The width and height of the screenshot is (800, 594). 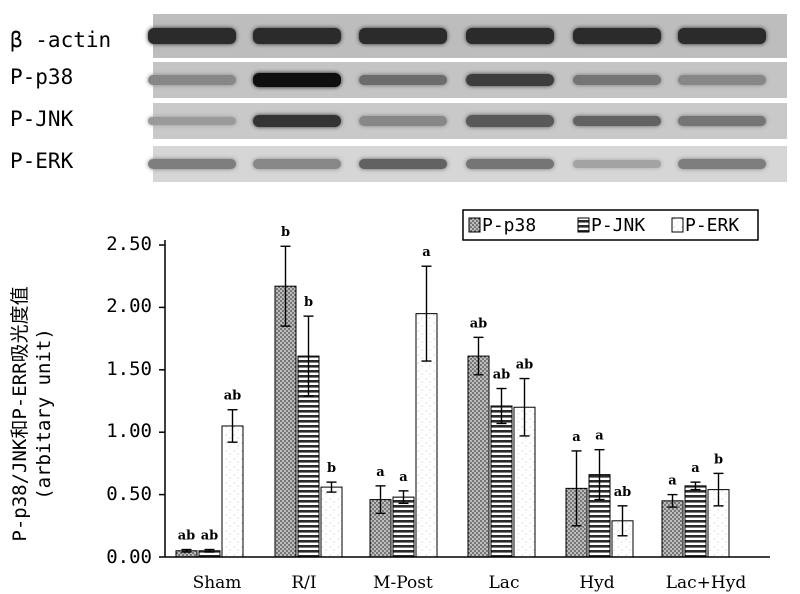 I want to click on legend-swatch-p-p38, so click(x=474, y=225).